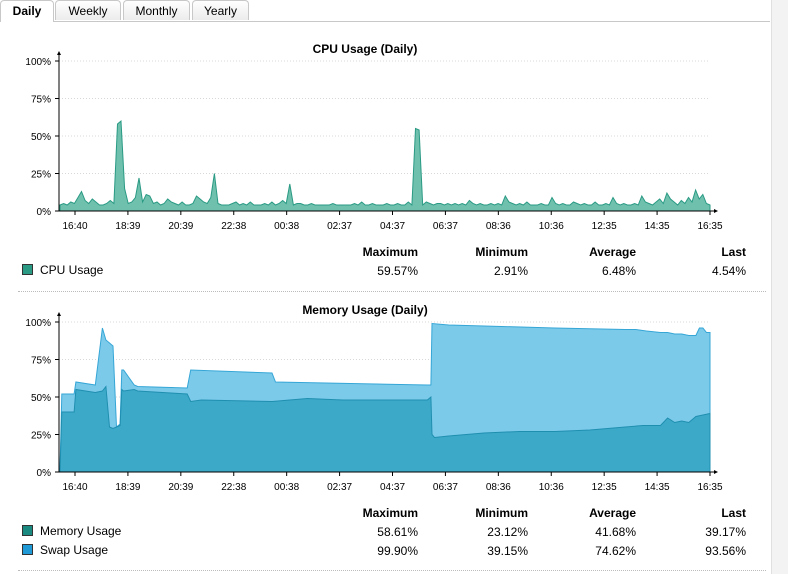 The width and height of the screenshot is (788, 574). Describe the element at coordinates (385, 429) in the screenshot. I see `series-area-memory-usage` at that location.